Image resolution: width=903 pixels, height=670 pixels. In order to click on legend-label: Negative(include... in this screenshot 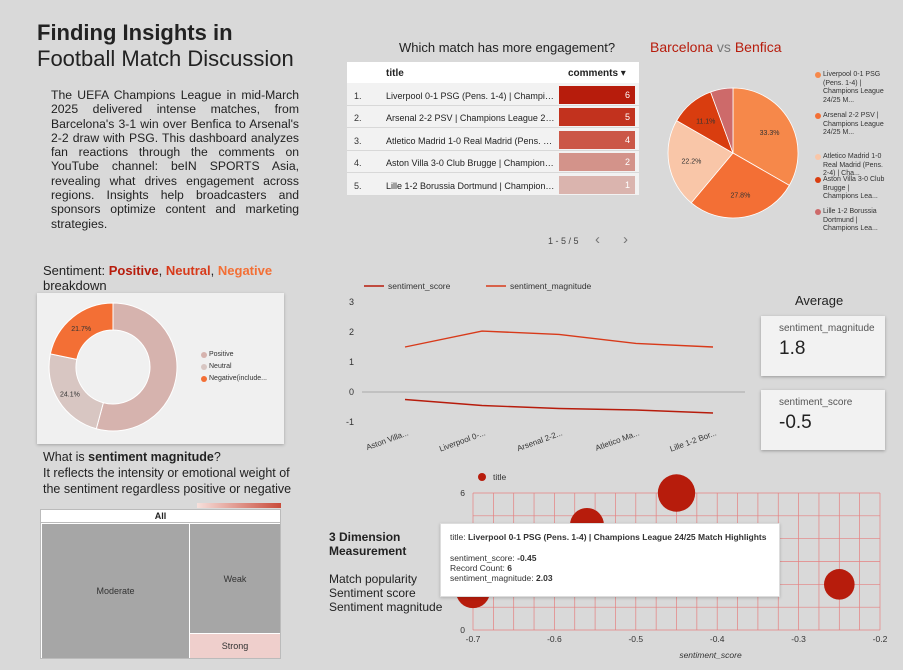, I will do `click(238, 378)`.